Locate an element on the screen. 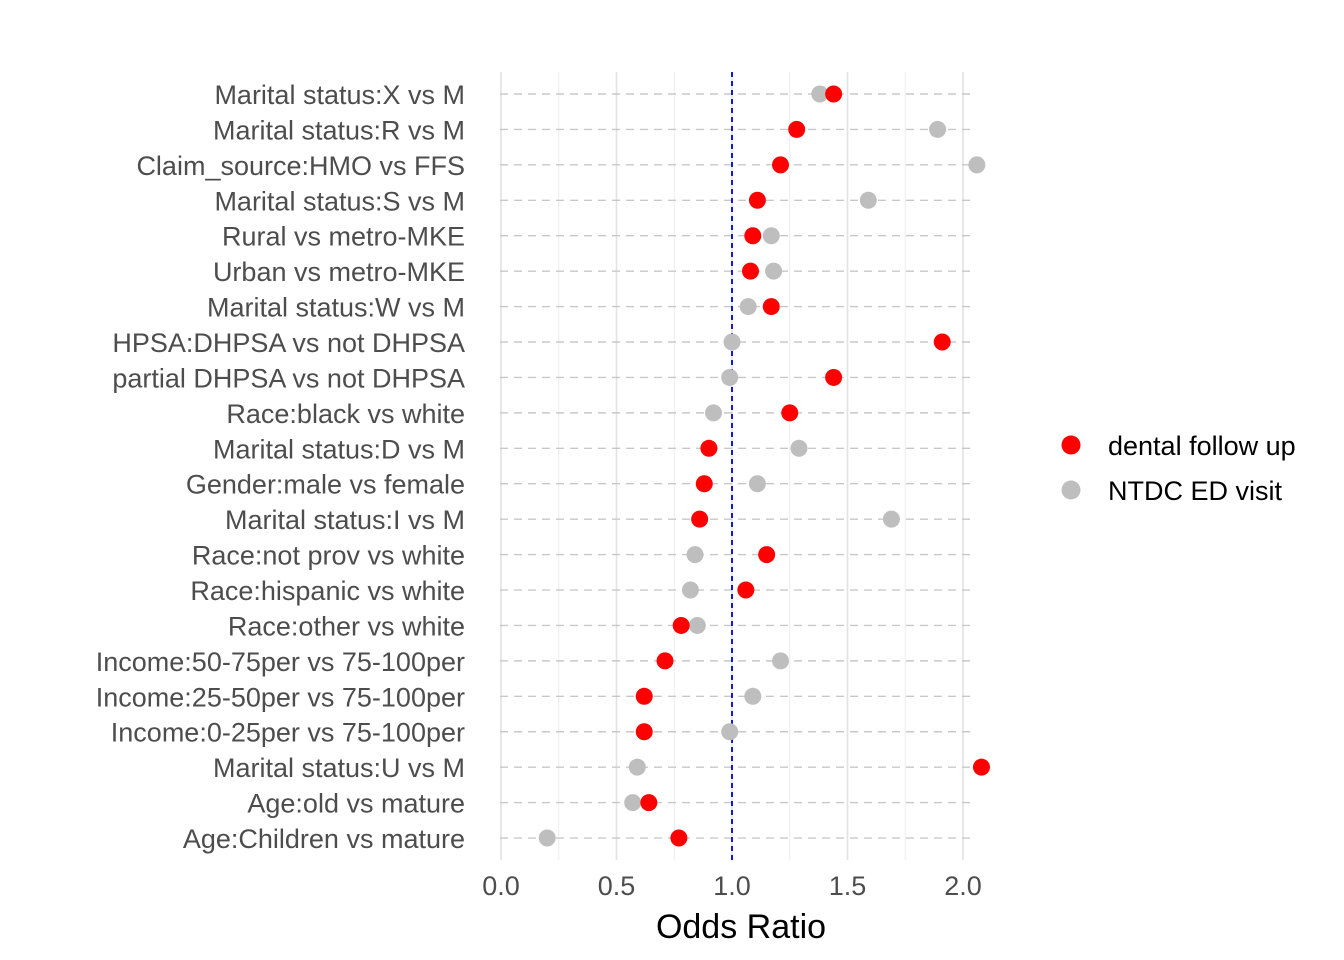  y-tick-label: Race:not prov vs white is located at coordinates (328, 556).